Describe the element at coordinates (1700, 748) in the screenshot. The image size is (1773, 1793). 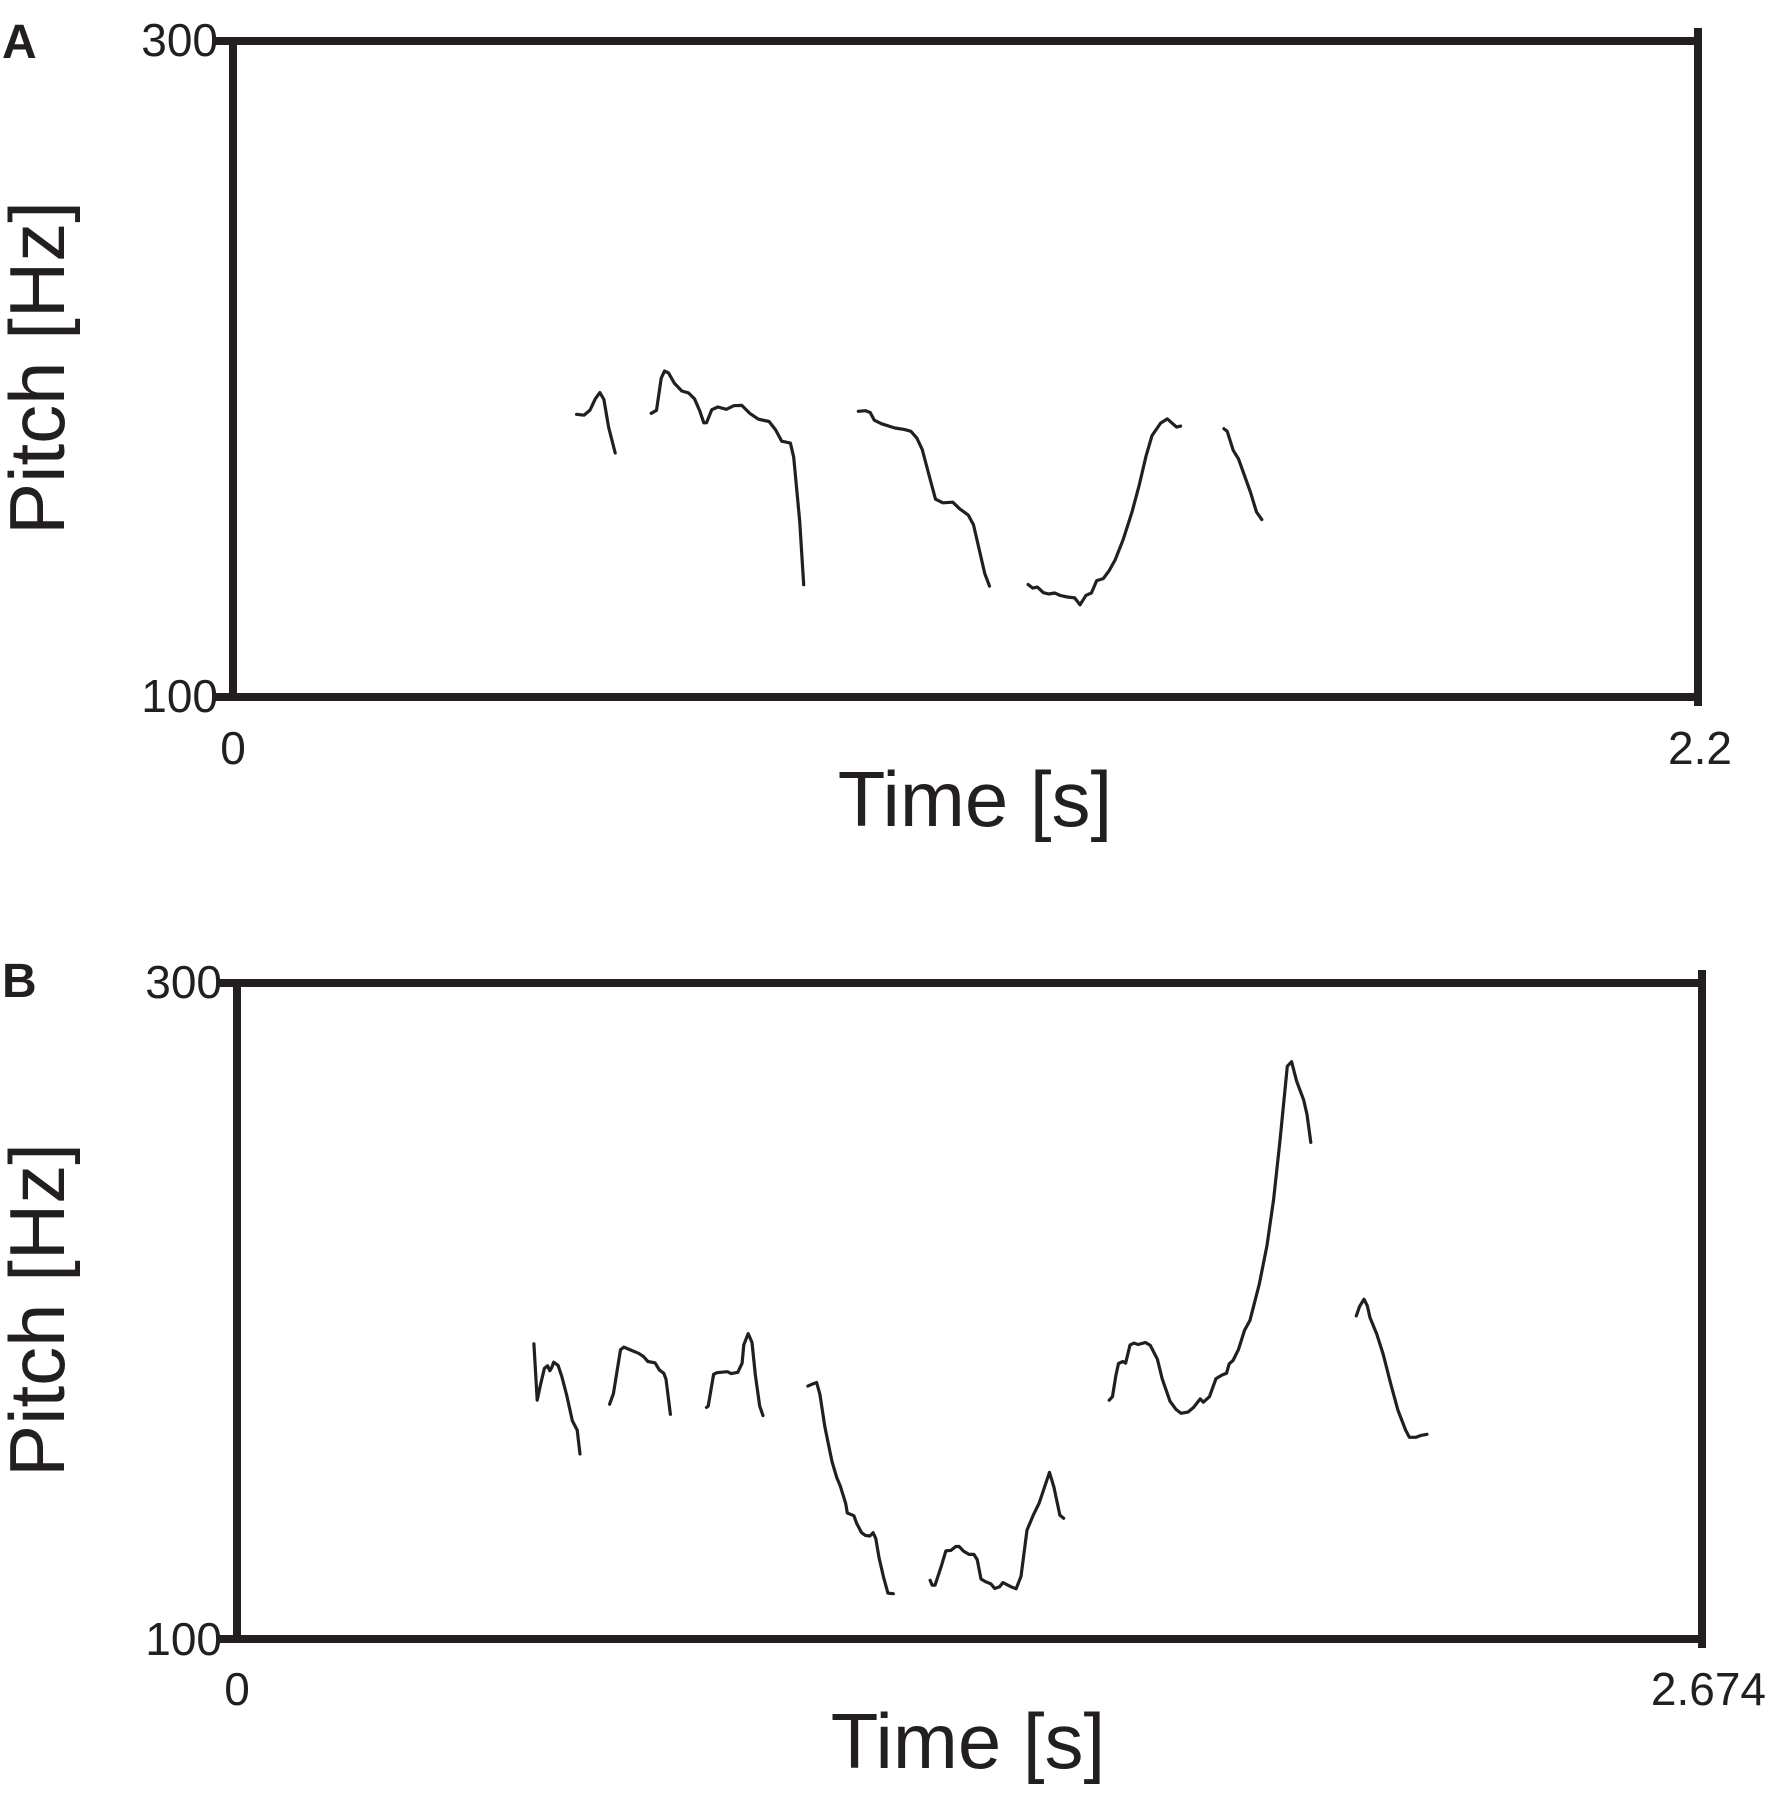
I see `panel-a-x-tick-max: 2.2` at that location.